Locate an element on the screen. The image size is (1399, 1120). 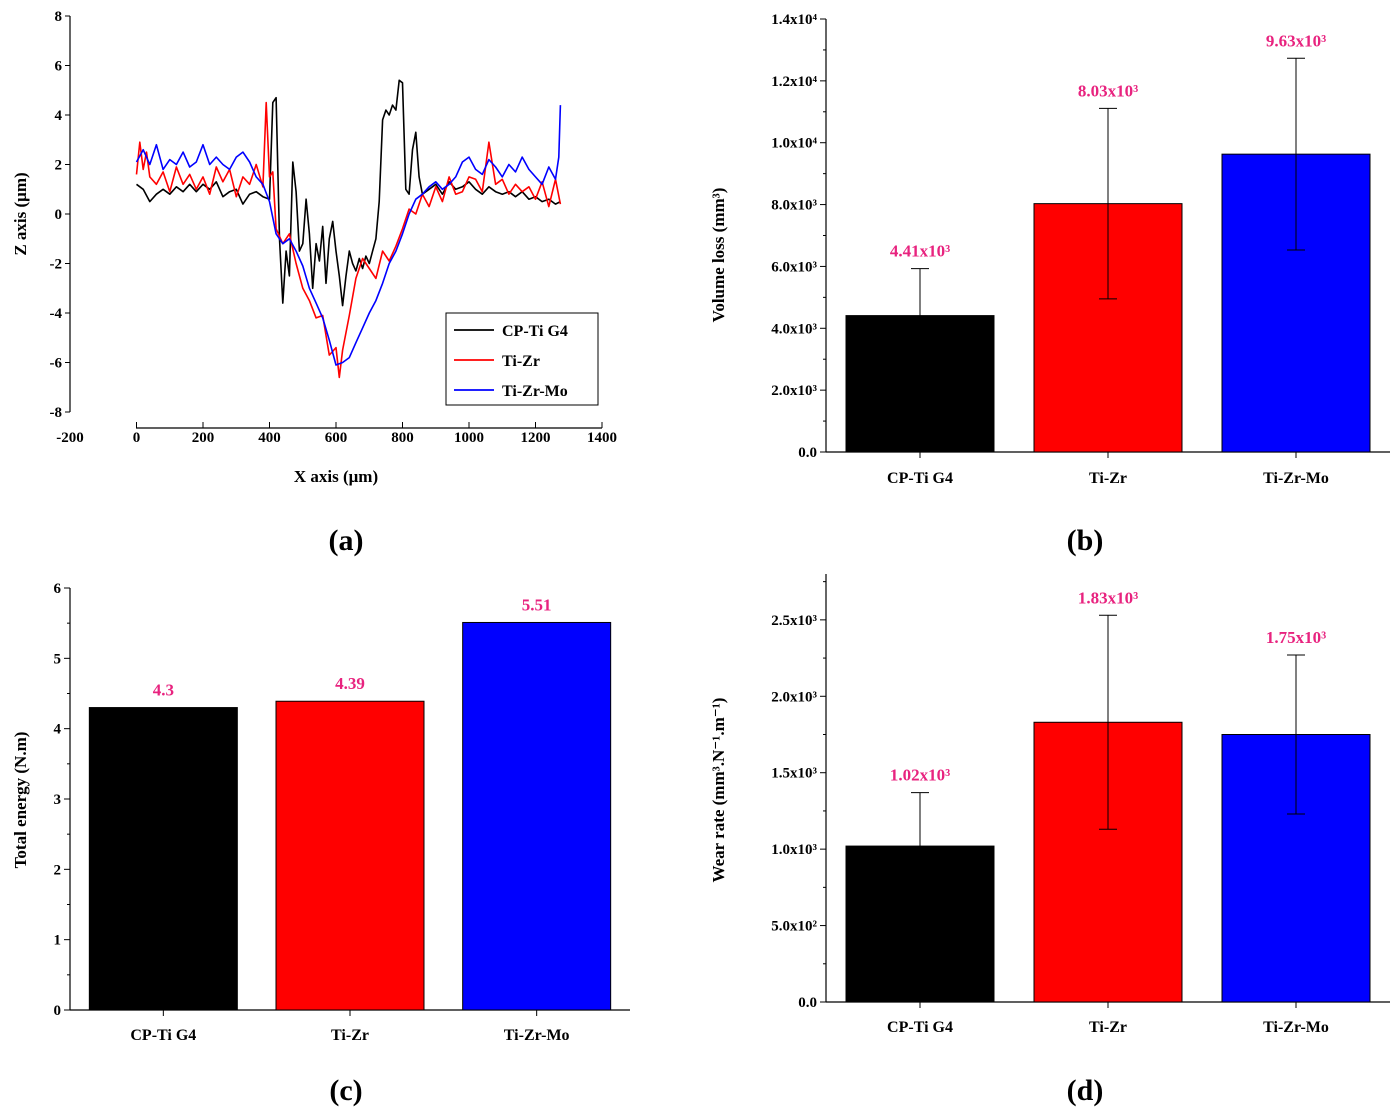
chart-a-y-tick-label: 0 is located at coordinates (59, 215).